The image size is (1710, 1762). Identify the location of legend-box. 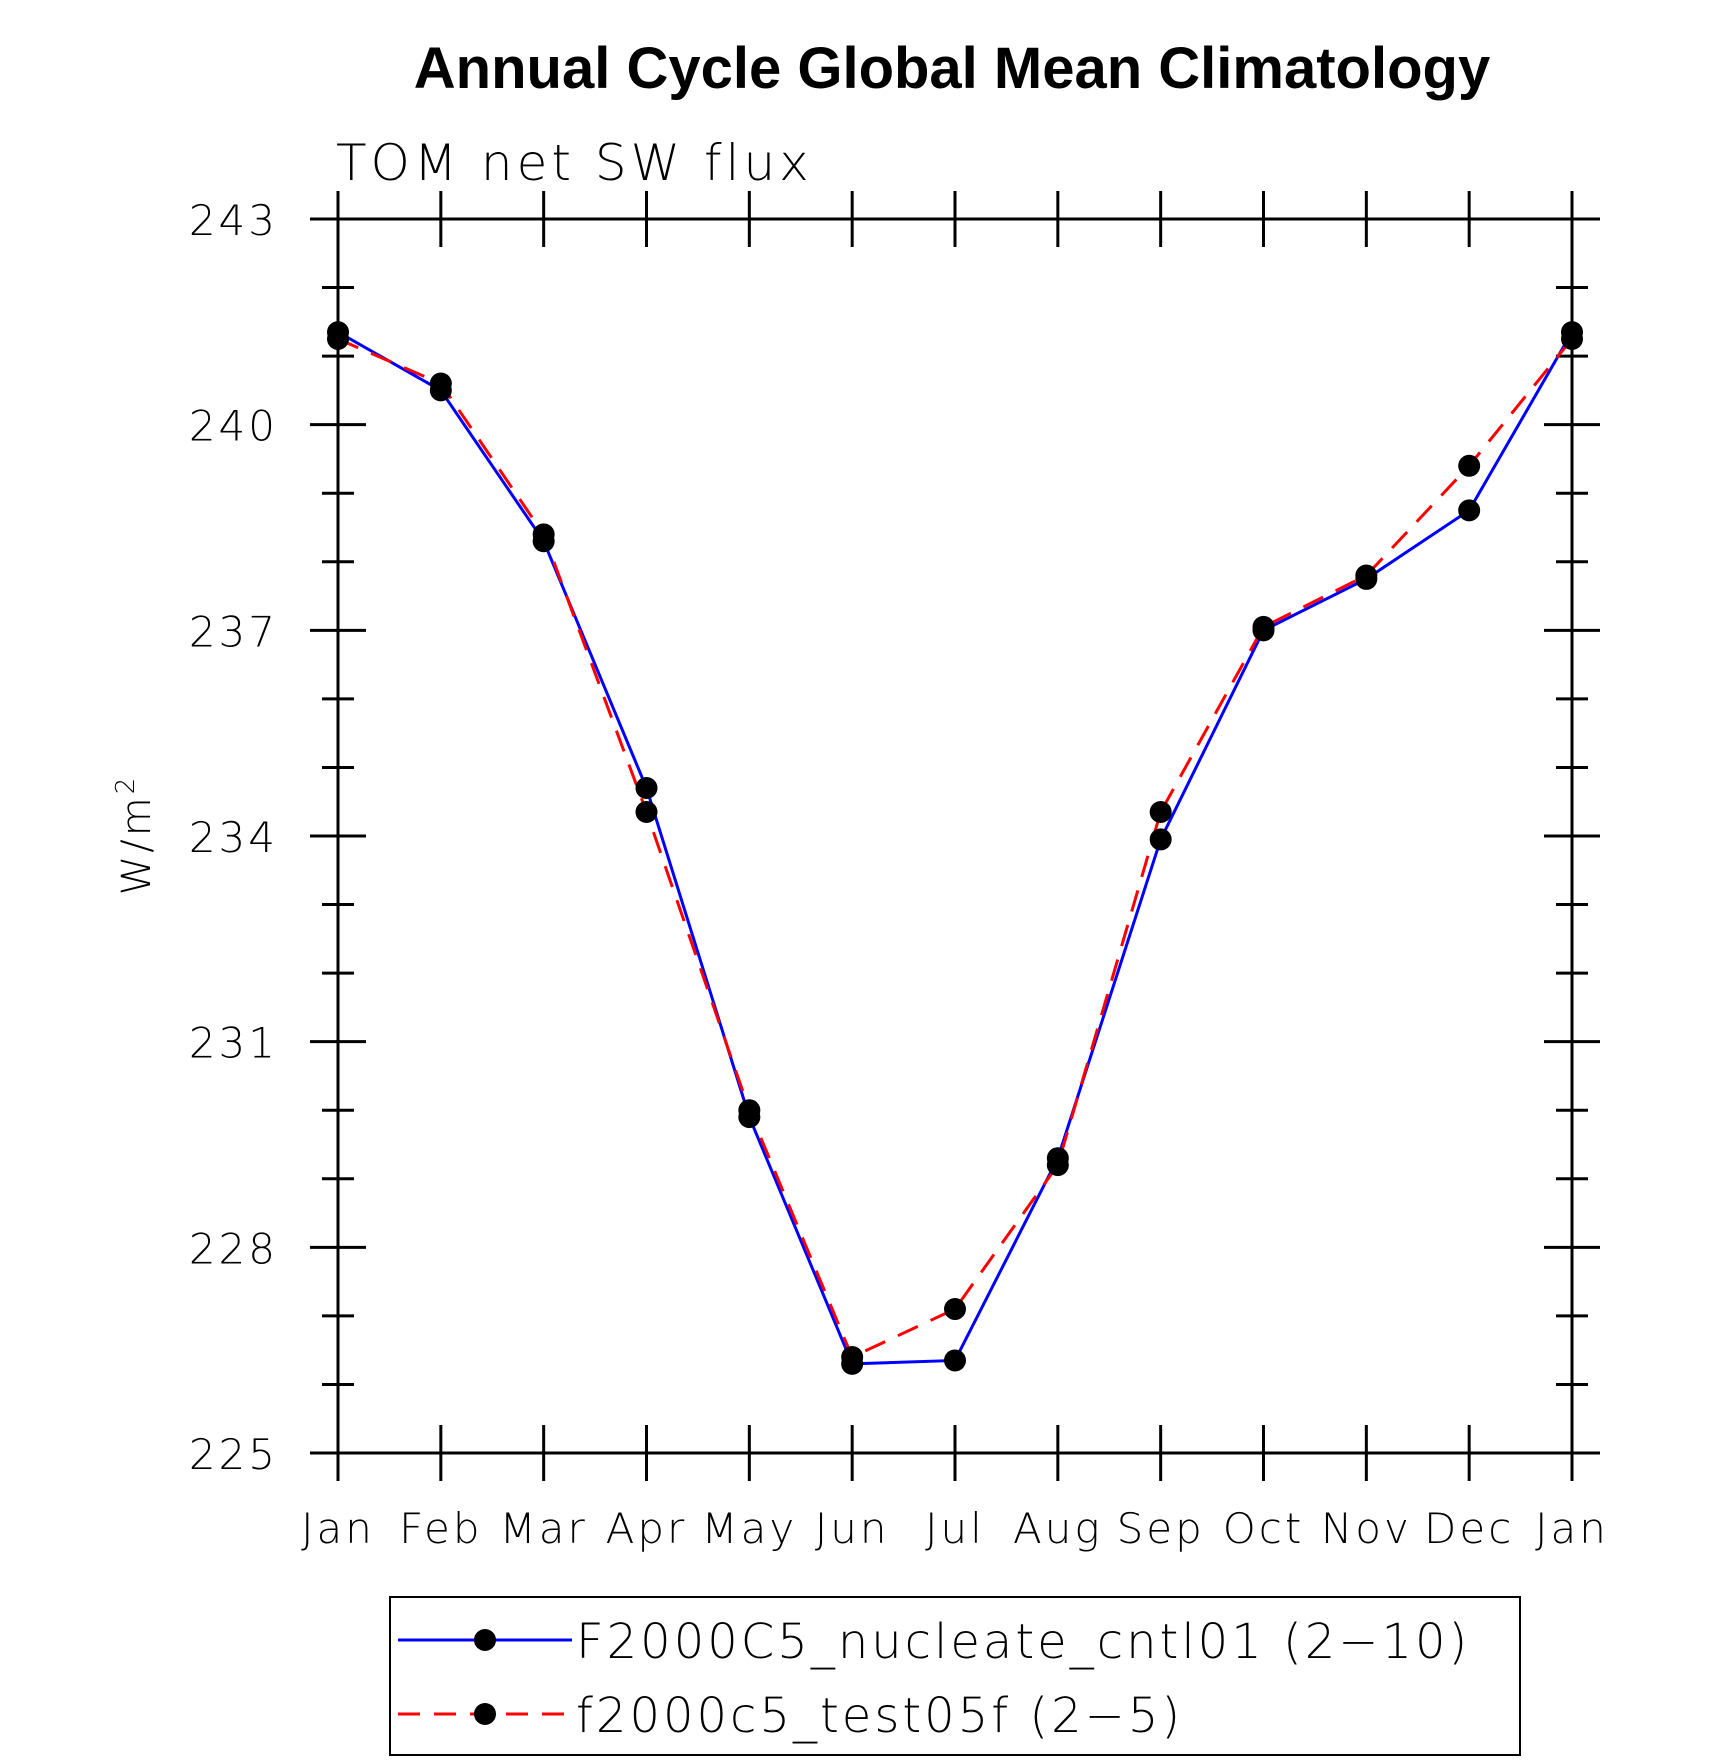
(955, 1676).